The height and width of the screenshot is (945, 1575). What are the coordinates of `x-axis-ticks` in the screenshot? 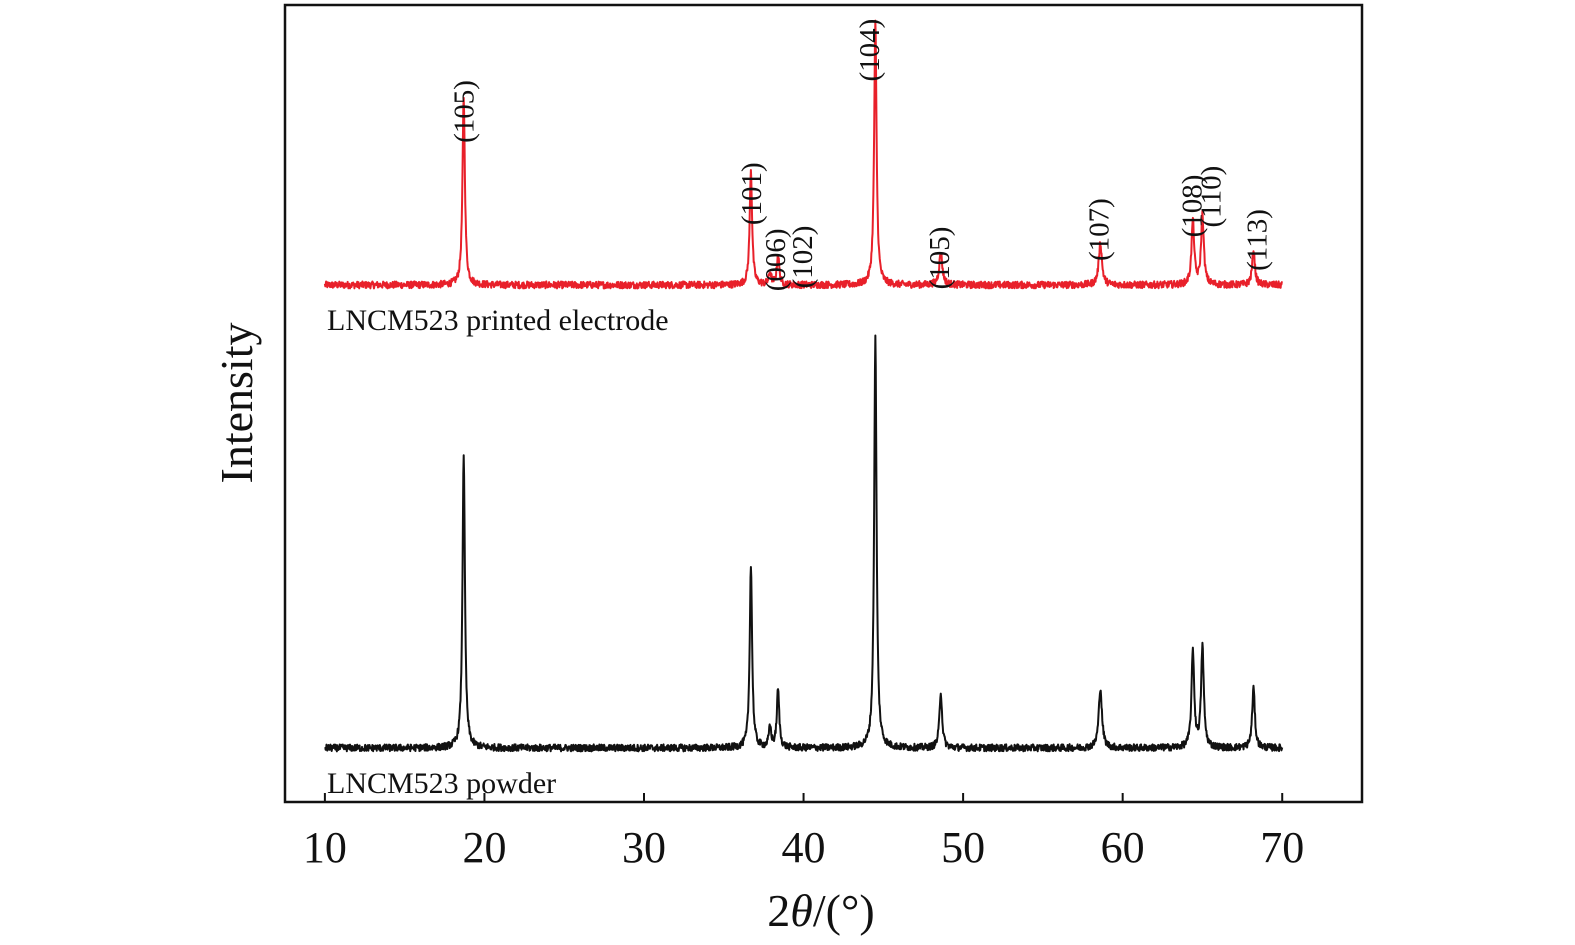 It's located at (803, 797).